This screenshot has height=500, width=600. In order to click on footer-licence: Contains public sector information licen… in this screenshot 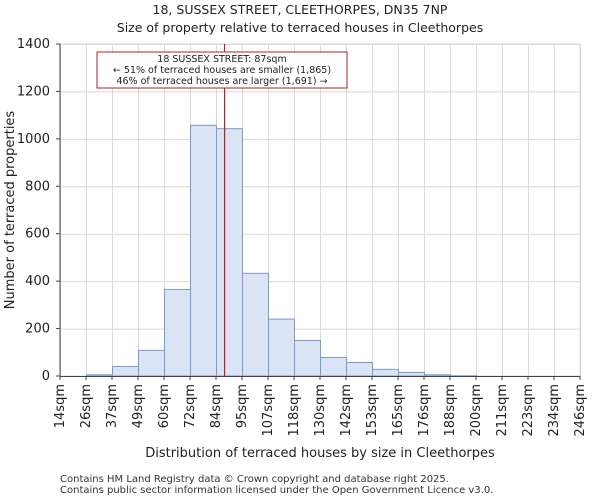, I will do `click(277, 490)`.